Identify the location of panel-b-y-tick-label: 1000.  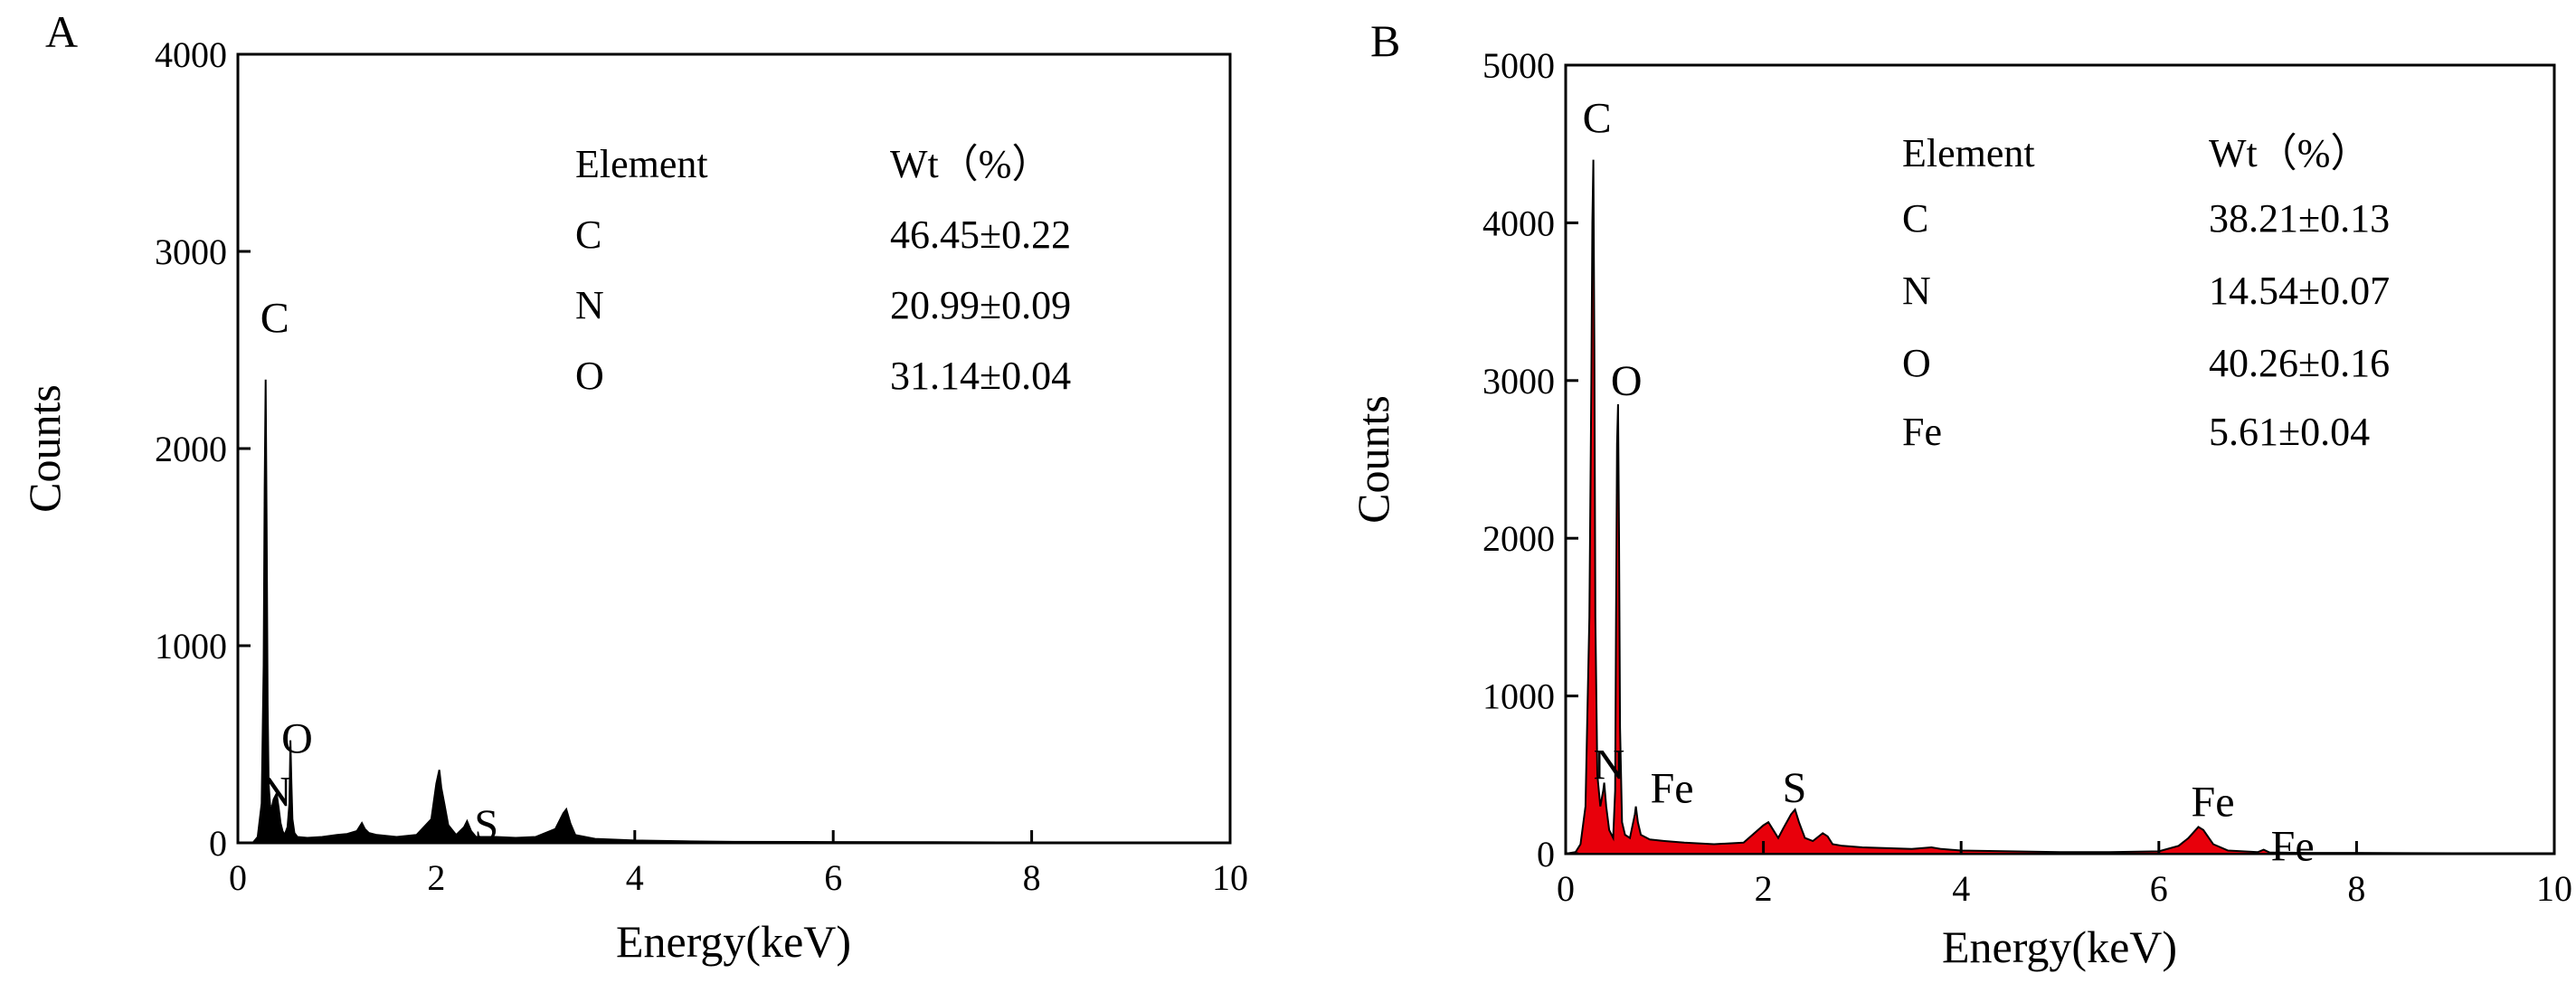
(1519, 696).